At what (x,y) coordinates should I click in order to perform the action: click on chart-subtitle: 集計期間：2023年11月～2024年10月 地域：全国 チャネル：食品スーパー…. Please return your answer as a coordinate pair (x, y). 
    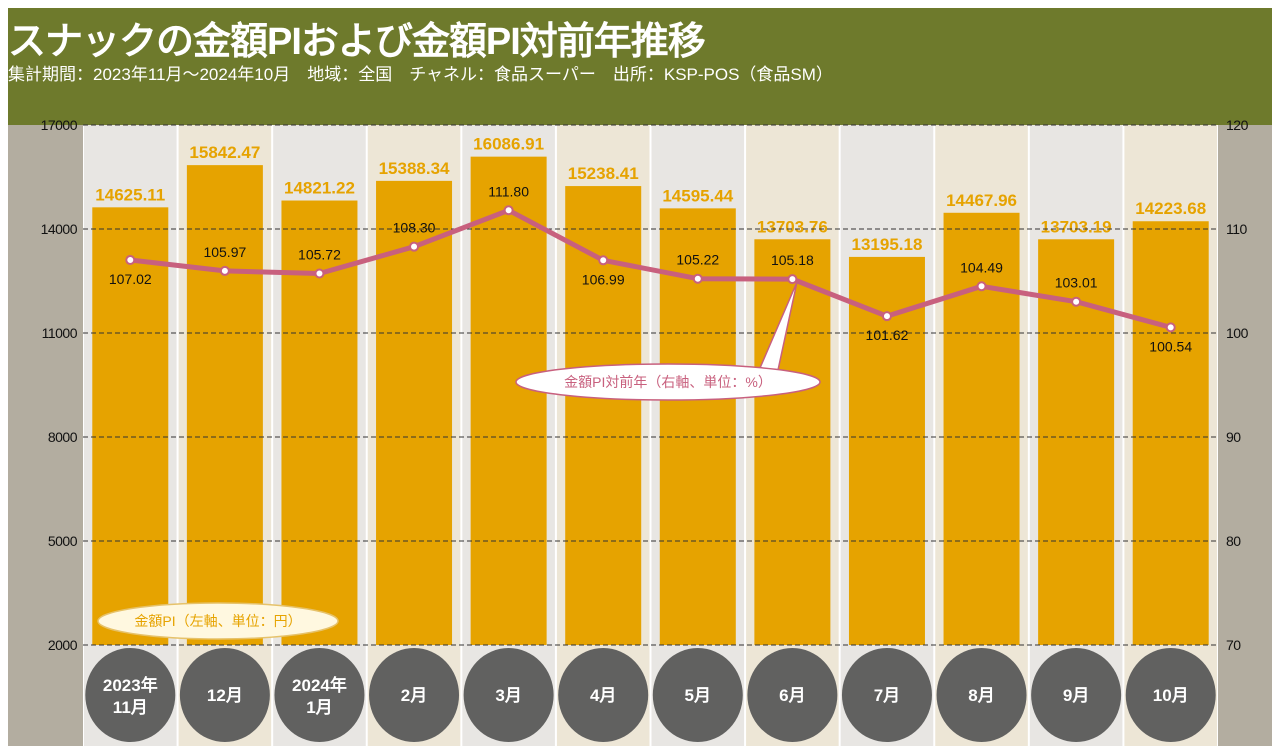
    Looking at the image, I should click on (420, 74).